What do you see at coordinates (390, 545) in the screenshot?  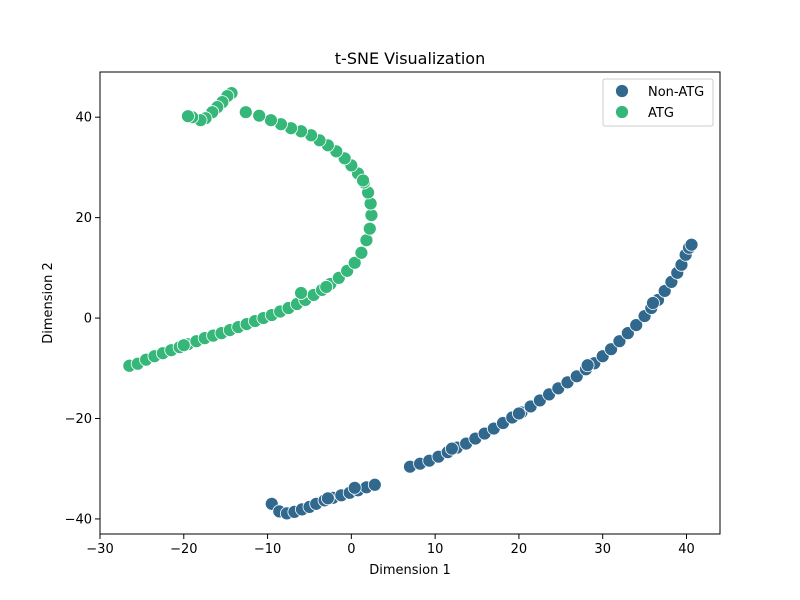 I see `x-axis: −30 −20 −10 0 10 20 30 40` at bounding box center [390, 545].